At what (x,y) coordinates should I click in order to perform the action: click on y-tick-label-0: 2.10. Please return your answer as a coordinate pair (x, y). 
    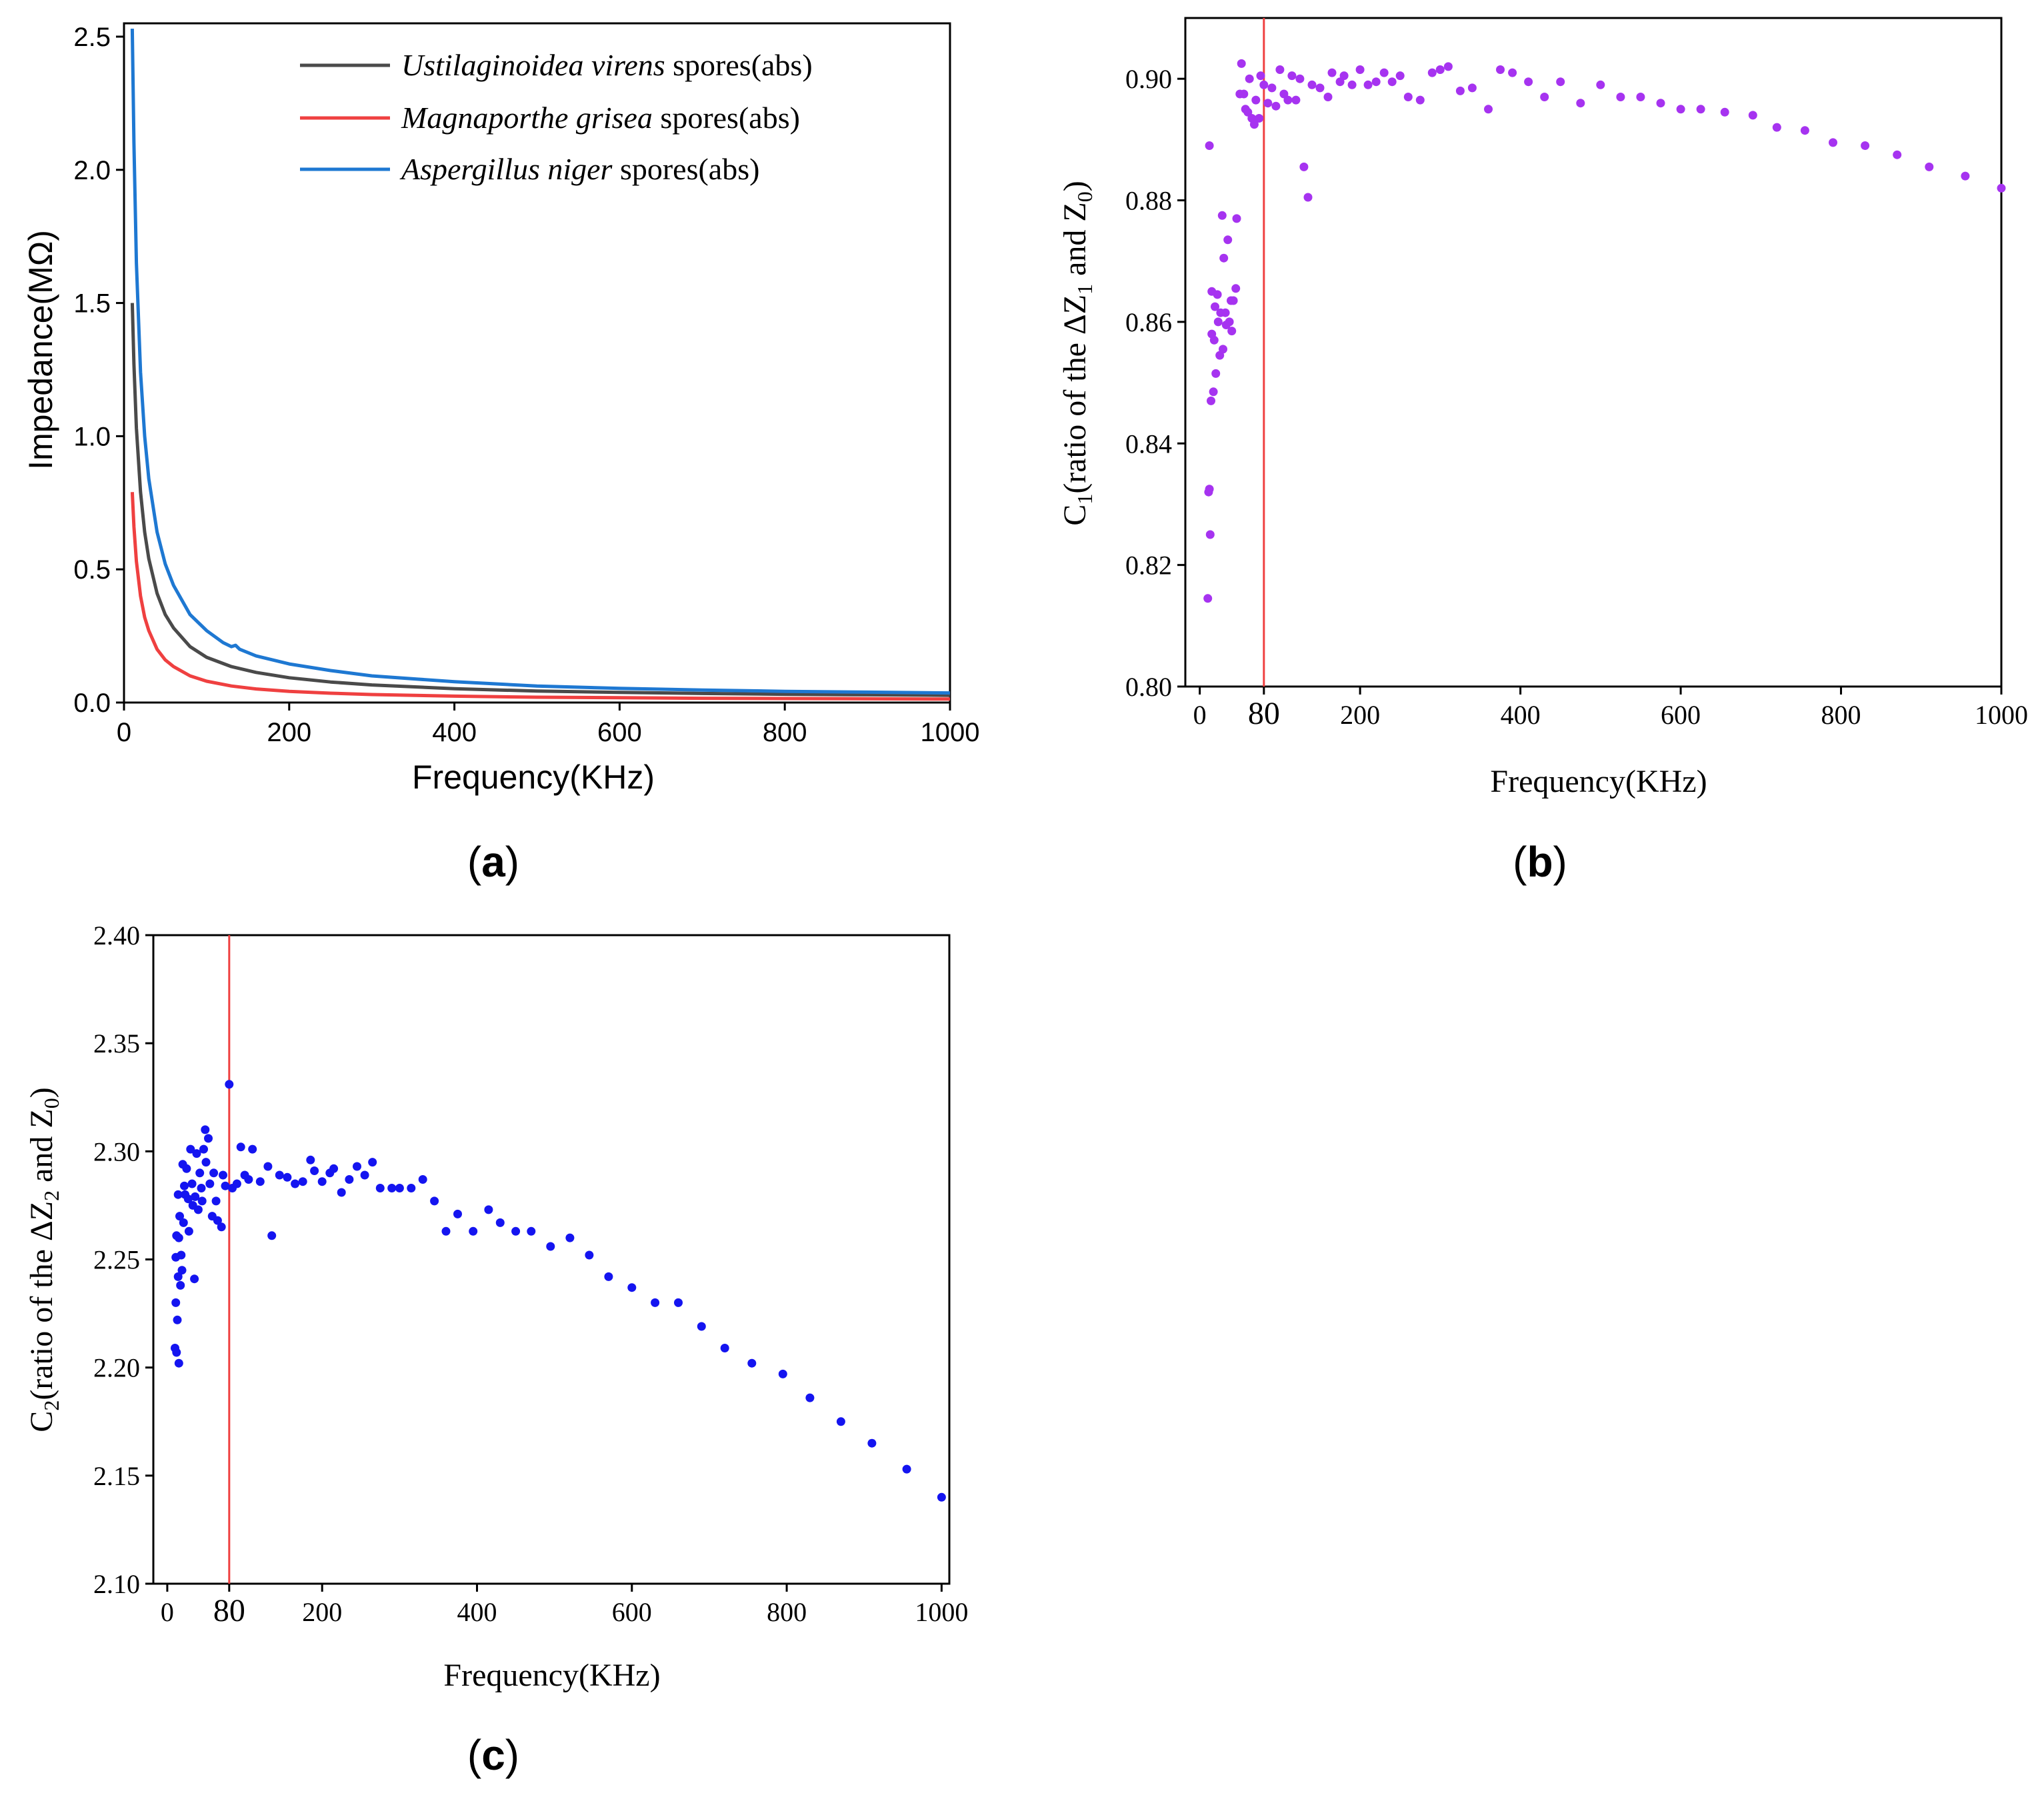
    Looking at the image, I should click on (116, 1584).